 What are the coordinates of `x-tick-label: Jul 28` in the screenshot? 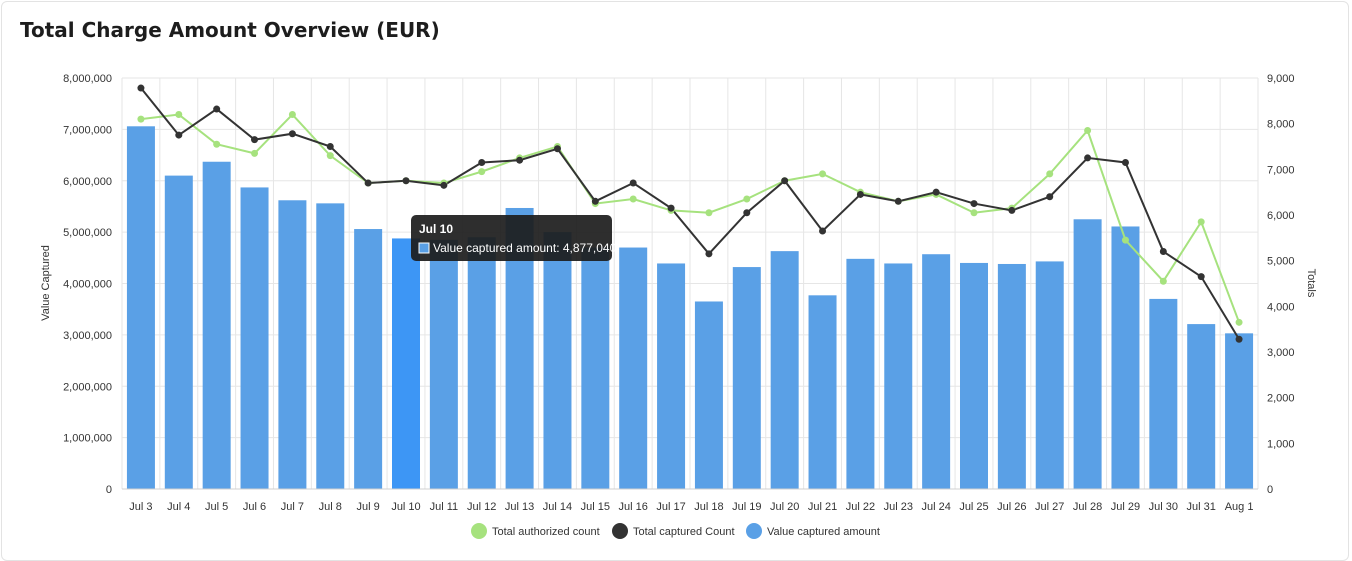 It's located at (1087, 507).